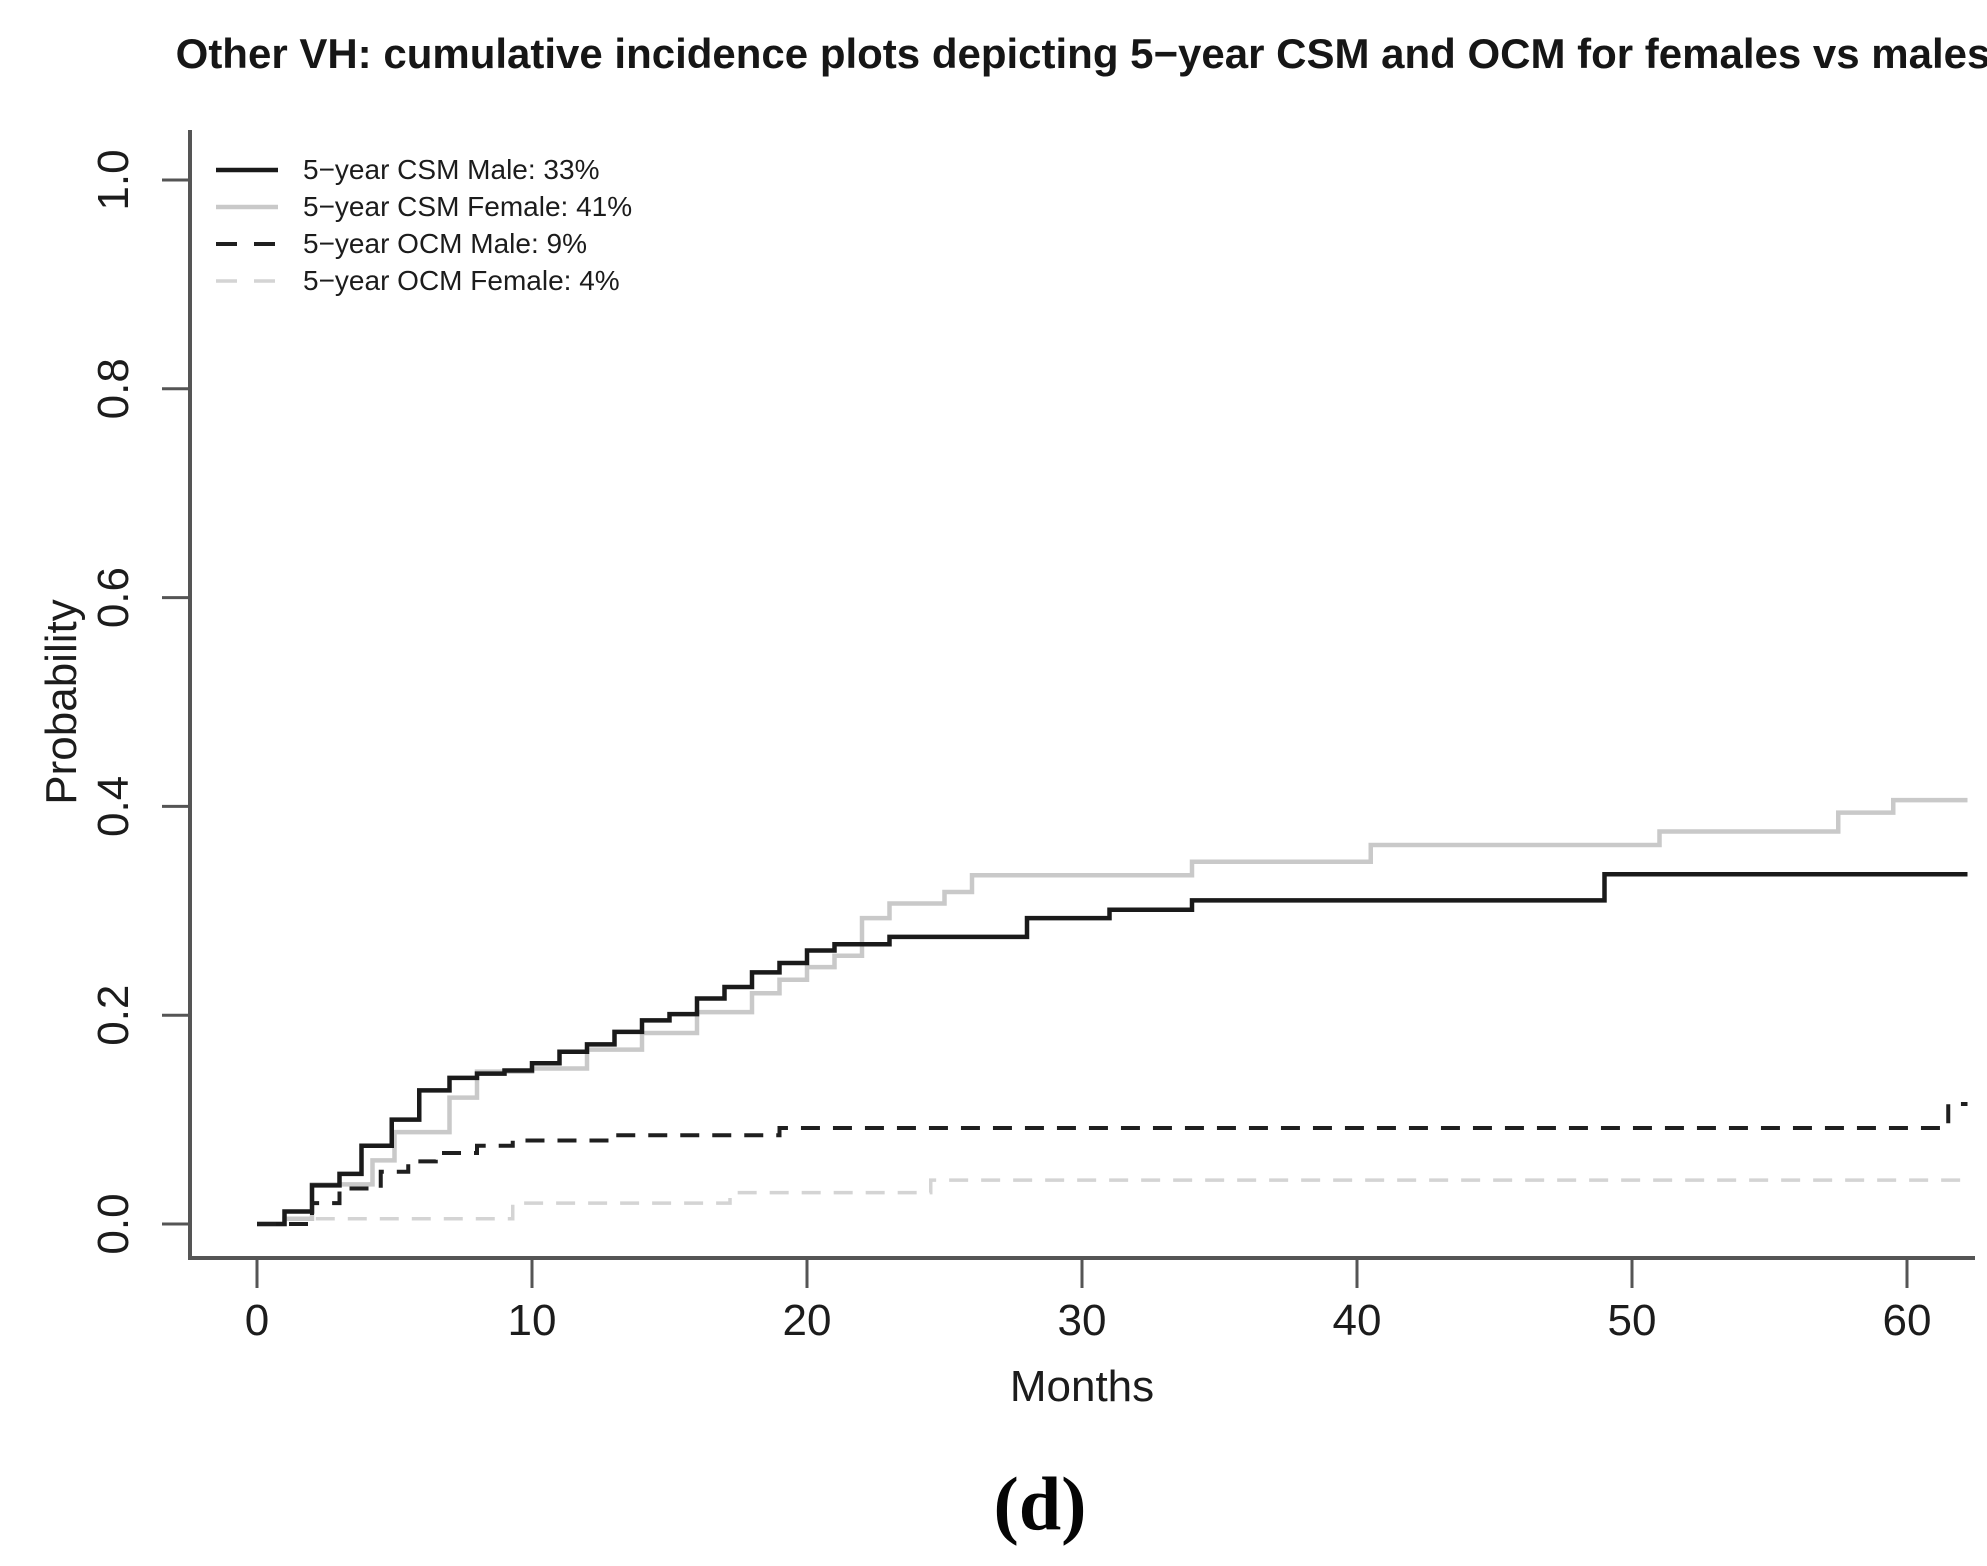 This screenshot has height=1566, width=1987. Describe the element at coordinates (113, 1015) in the screenshot. I see `y-axis-tick-label: 0.2` at that location.